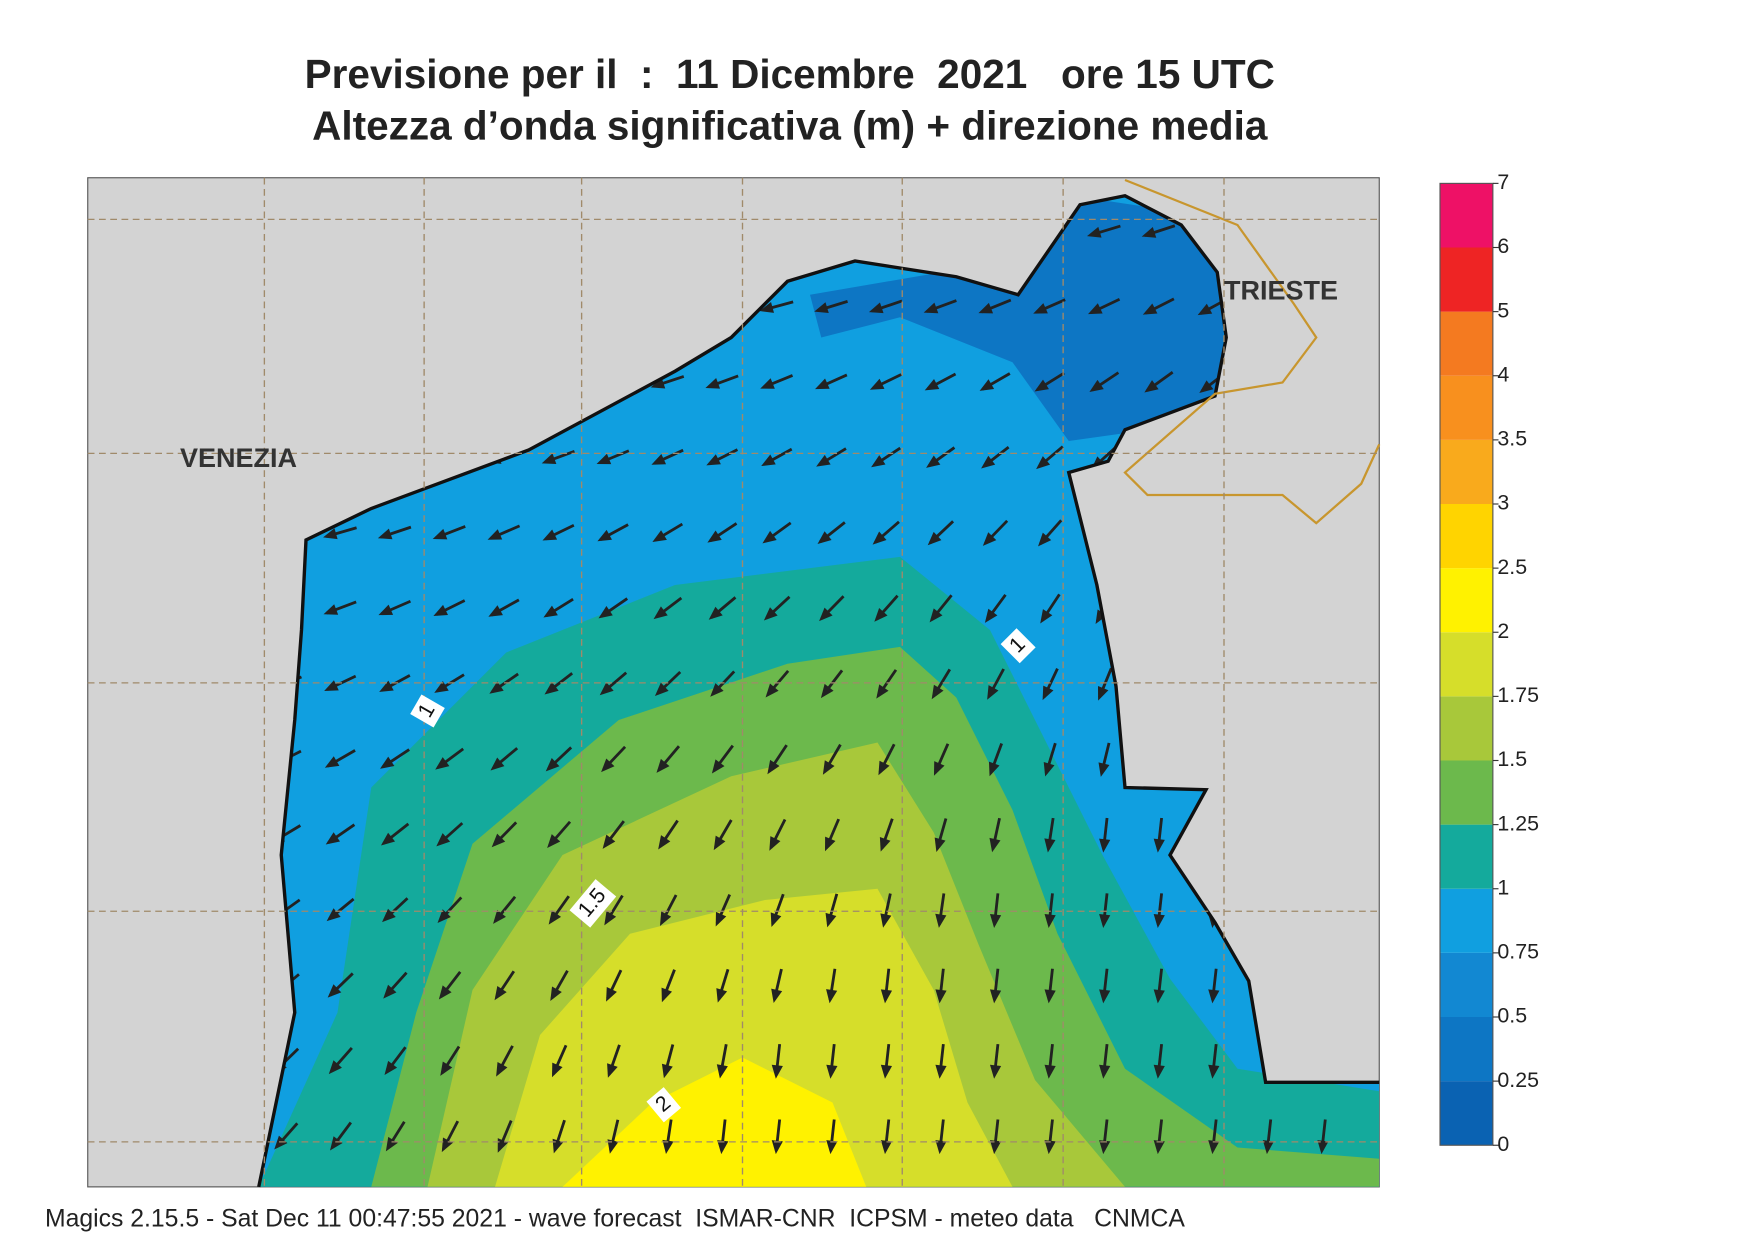  Describe the element at coordinates (1503, 1144) in the screenshot. I see `colorbar-label: 0` at that location.